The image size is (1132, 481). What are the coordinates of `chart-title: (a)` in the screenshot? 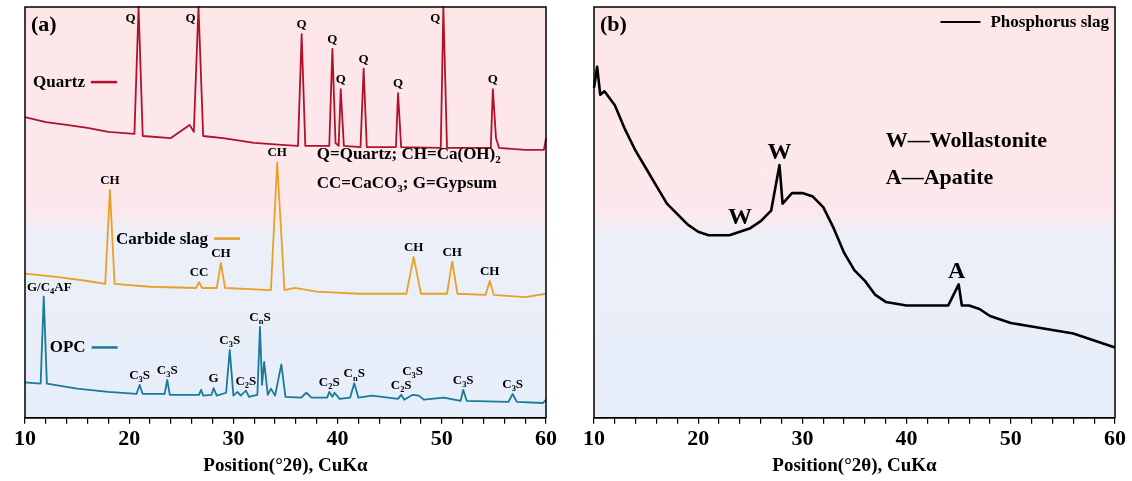 It's located at (44, 23).